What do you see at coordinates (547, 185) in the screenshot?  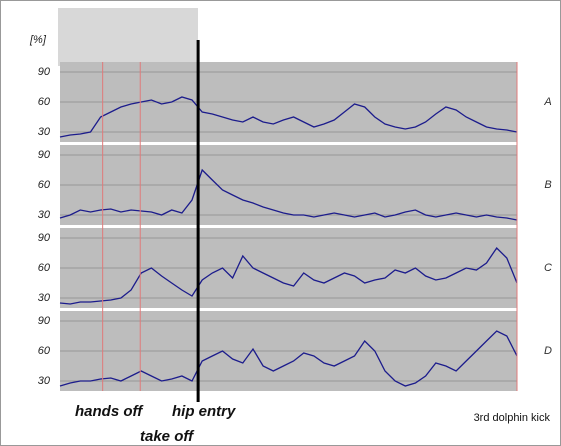 I see `panel-label: B` at bounding box center [547, 185].